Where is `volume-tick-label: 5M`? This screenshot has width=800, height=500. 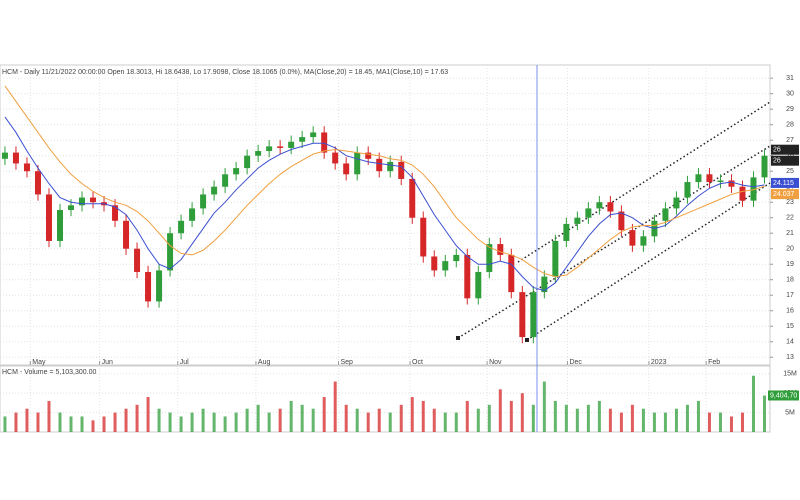
volume-tick-label: 5M is located at coordinates (790, 412).